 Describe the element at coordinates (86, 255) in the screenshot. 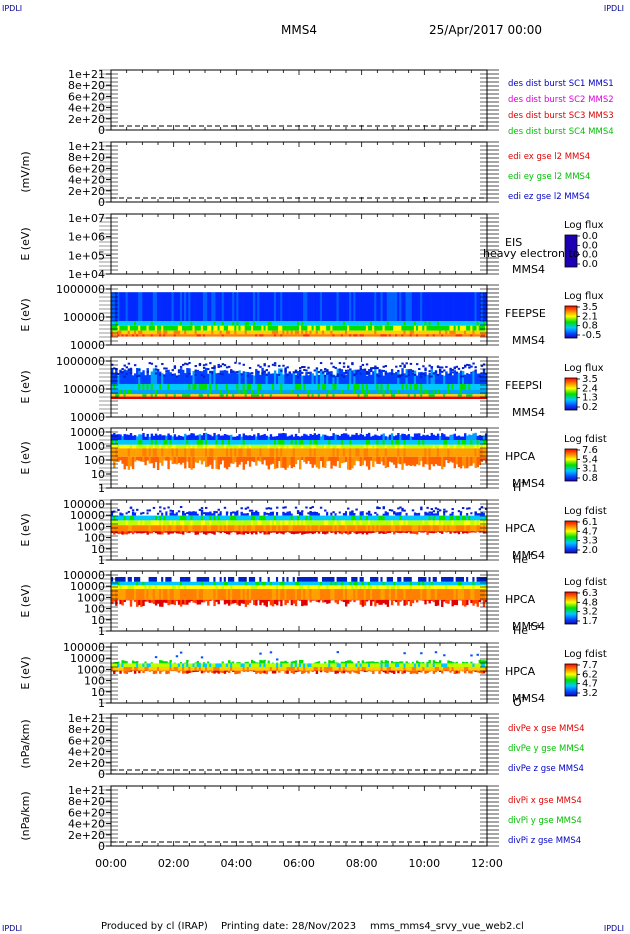

I see `y-tick-label: 1e+05` at that location.